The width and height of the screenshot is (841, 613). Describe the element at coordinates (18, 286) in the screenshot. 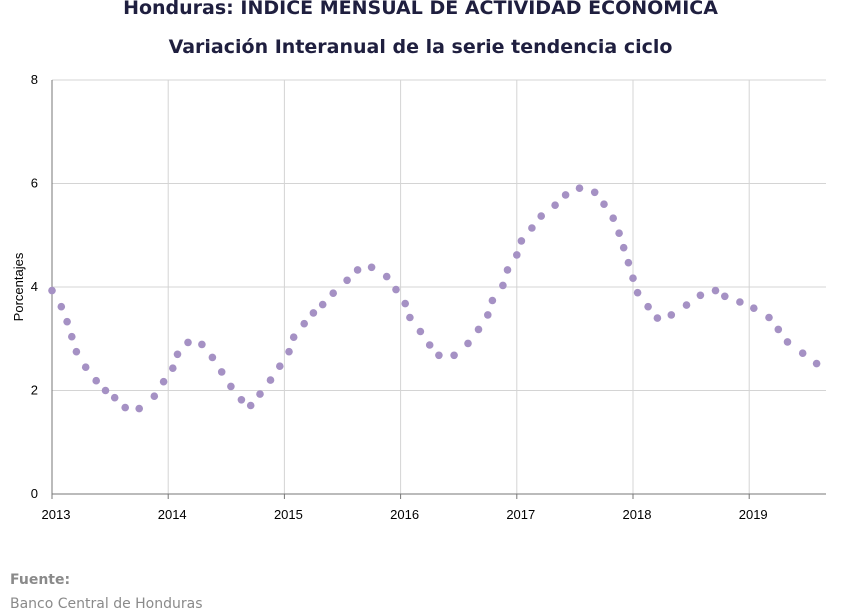

I see `y-axis-label: Porcentajes` at that location.